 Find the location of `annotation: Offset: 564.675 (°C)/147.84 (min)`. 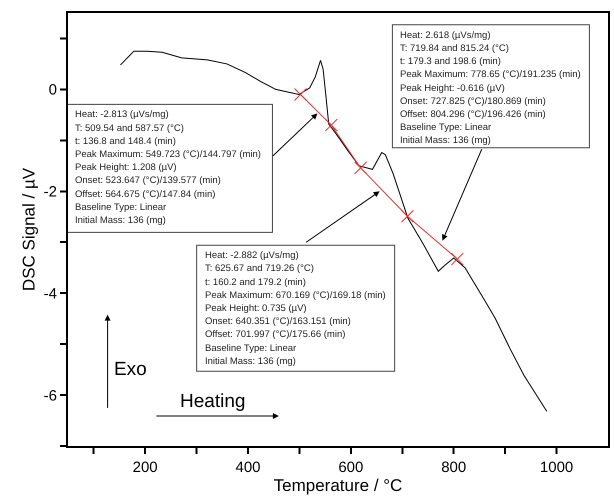

annotation: Offset: 564.675 (°C)/147.84 (min) is located at coordinates (145, 194).